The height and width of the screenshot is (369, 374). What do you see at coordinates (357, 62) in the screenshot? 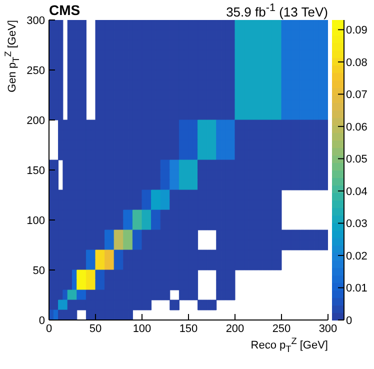
I see `color-bar-label: 0.08` at bounding box center [357, 62].